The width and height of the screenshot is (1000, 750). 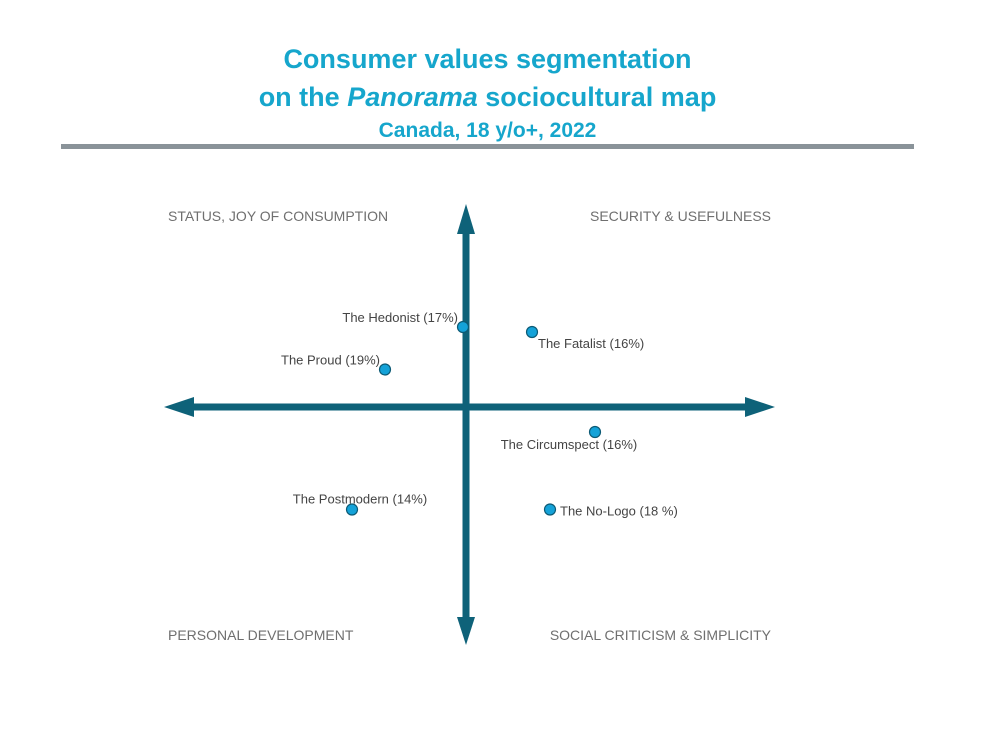 What do you see at coordinates (487, 146) in the screenshot?
I see `title-divider` at bounding box center [487, 146].